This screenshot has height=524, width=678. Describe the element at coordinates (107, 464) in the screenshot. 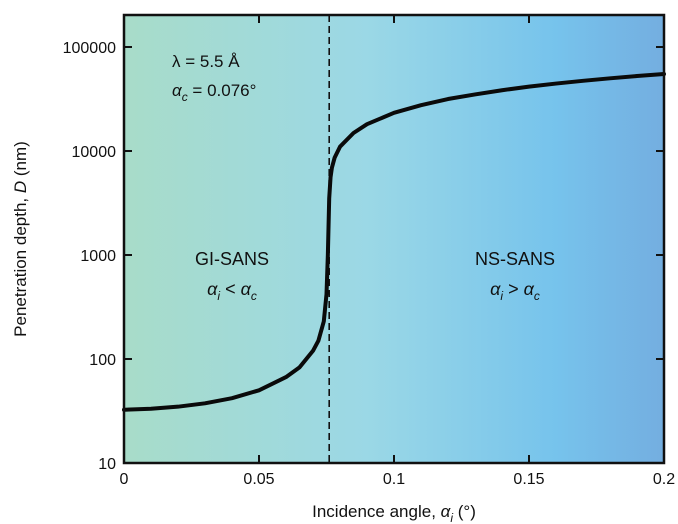

I see `y-tick-label: 10` at that location.